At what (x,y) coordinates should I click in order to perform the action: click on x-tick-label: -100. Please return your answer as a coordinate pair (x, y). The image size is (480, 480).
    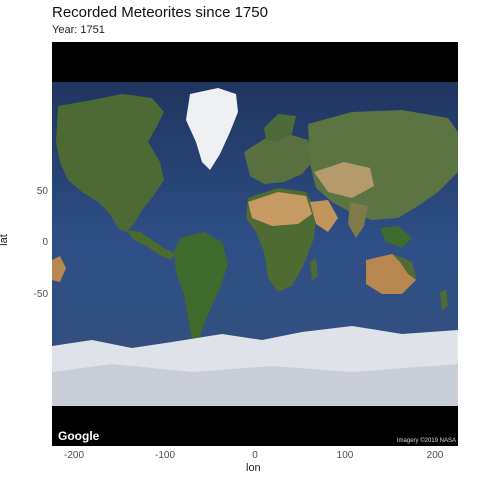
    Looking at the image, I should click on (164, 455).